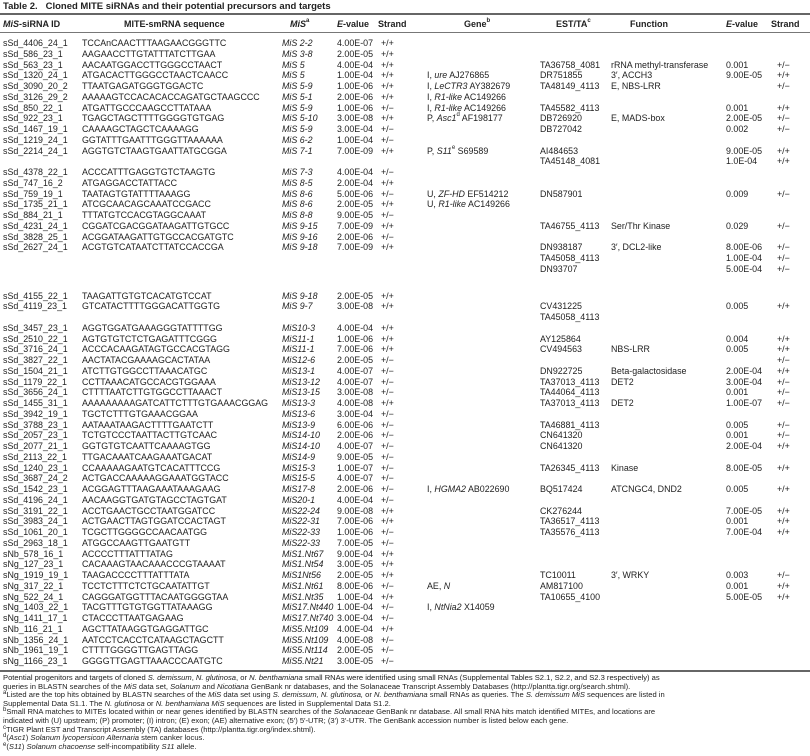 The height and width of the screenshot is (756, 810). What do you see at coordinates (559, 268) in the screenshot?
I see `cell-est: DN93707` at bounding box center [559, 268].